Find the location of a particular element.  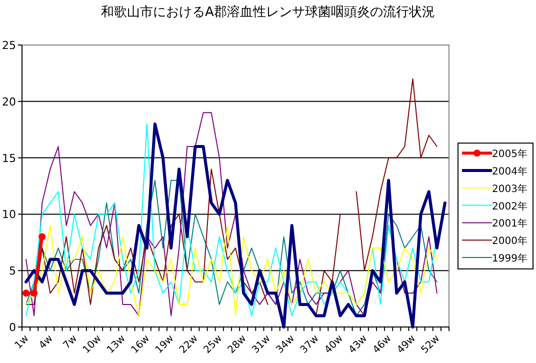

x-tick-label: 49w is located at coordinates (406, 344).